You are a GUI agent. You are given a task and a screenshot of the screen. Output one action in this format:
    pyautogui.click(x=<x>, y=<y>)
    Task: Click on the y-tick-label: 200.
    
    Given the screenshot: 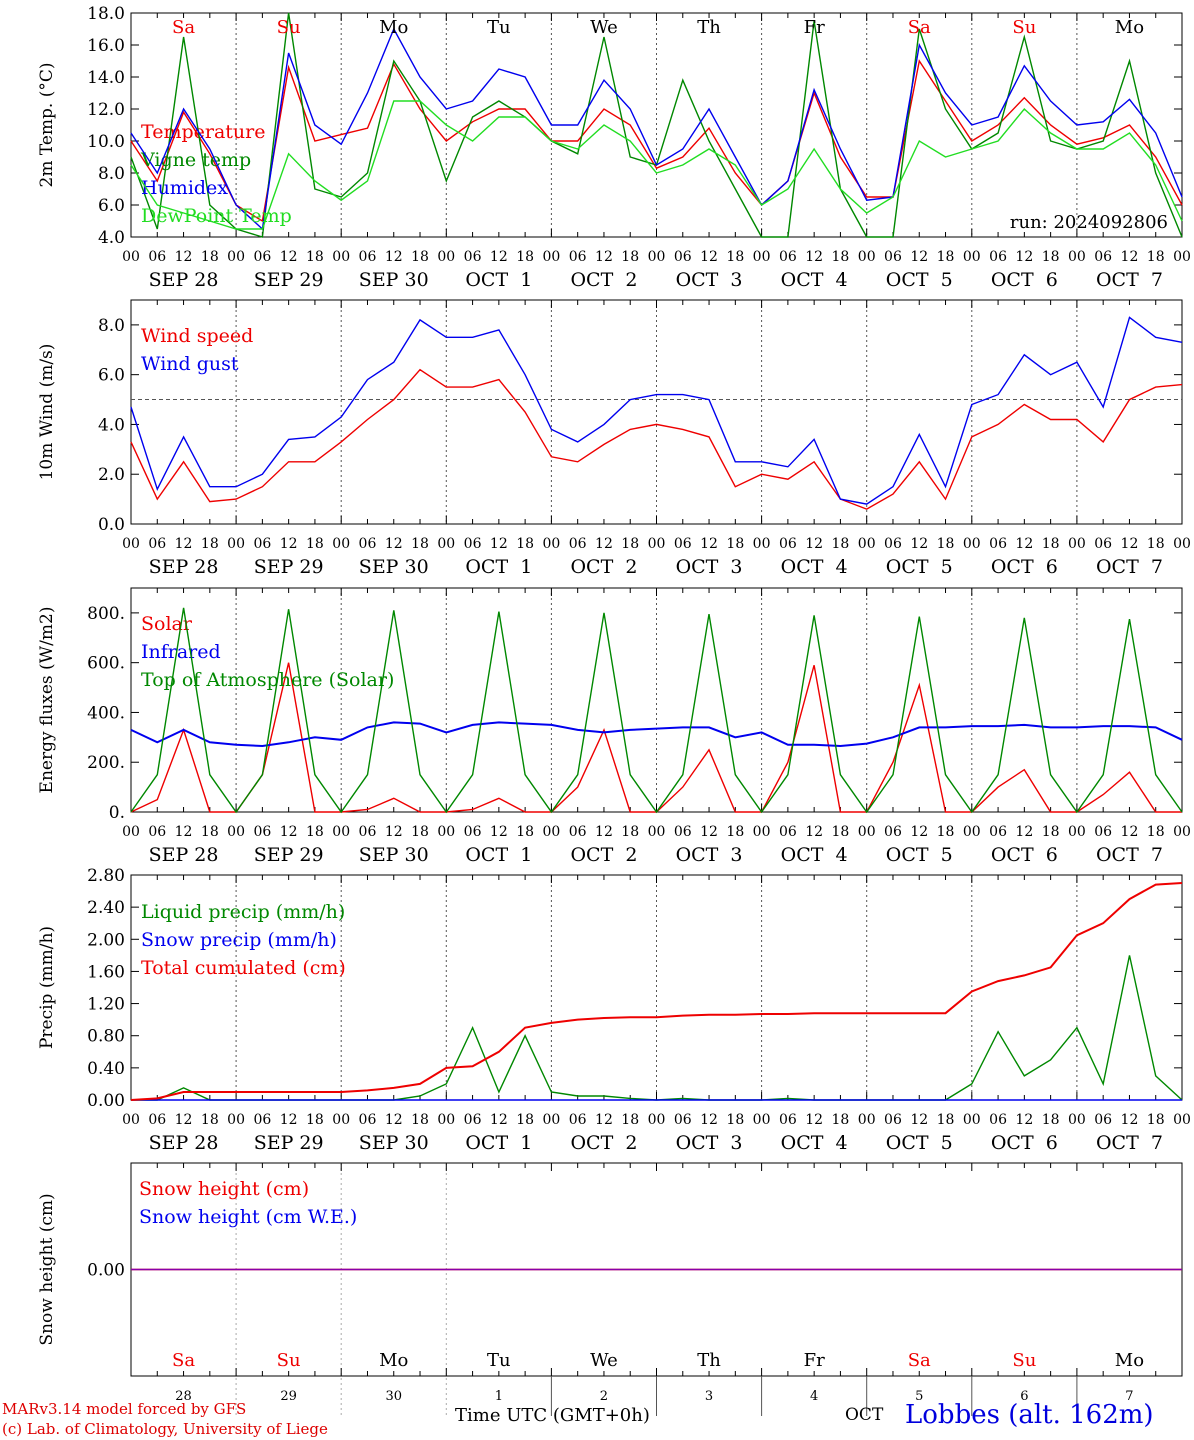 What is the action you would take?
    pyautogui.click(x=106, y=763)
    